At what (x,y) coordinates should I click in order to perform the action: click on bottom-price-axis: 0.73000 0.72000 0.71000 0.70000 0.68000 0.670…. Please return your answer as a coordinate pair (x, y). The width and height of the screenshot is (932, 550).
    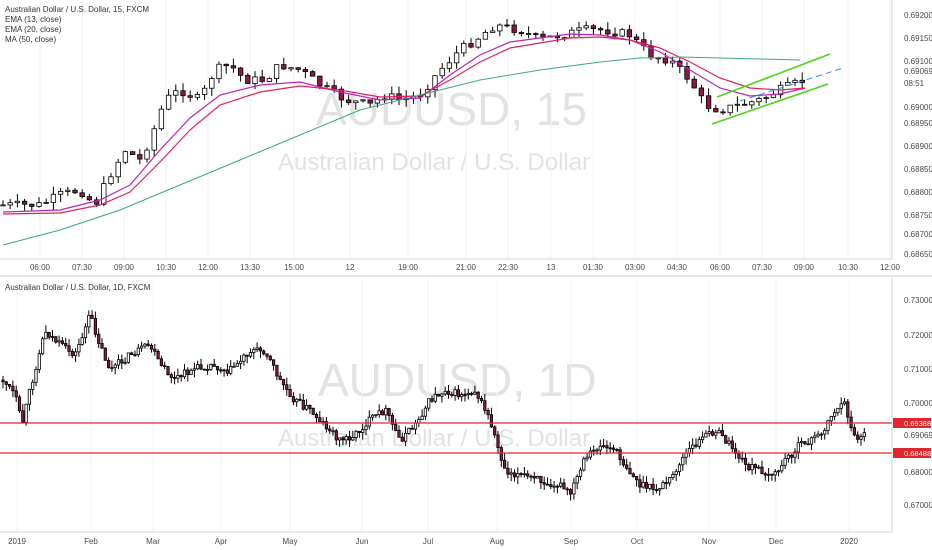
    Looking at the image, I should click on (912, 403).